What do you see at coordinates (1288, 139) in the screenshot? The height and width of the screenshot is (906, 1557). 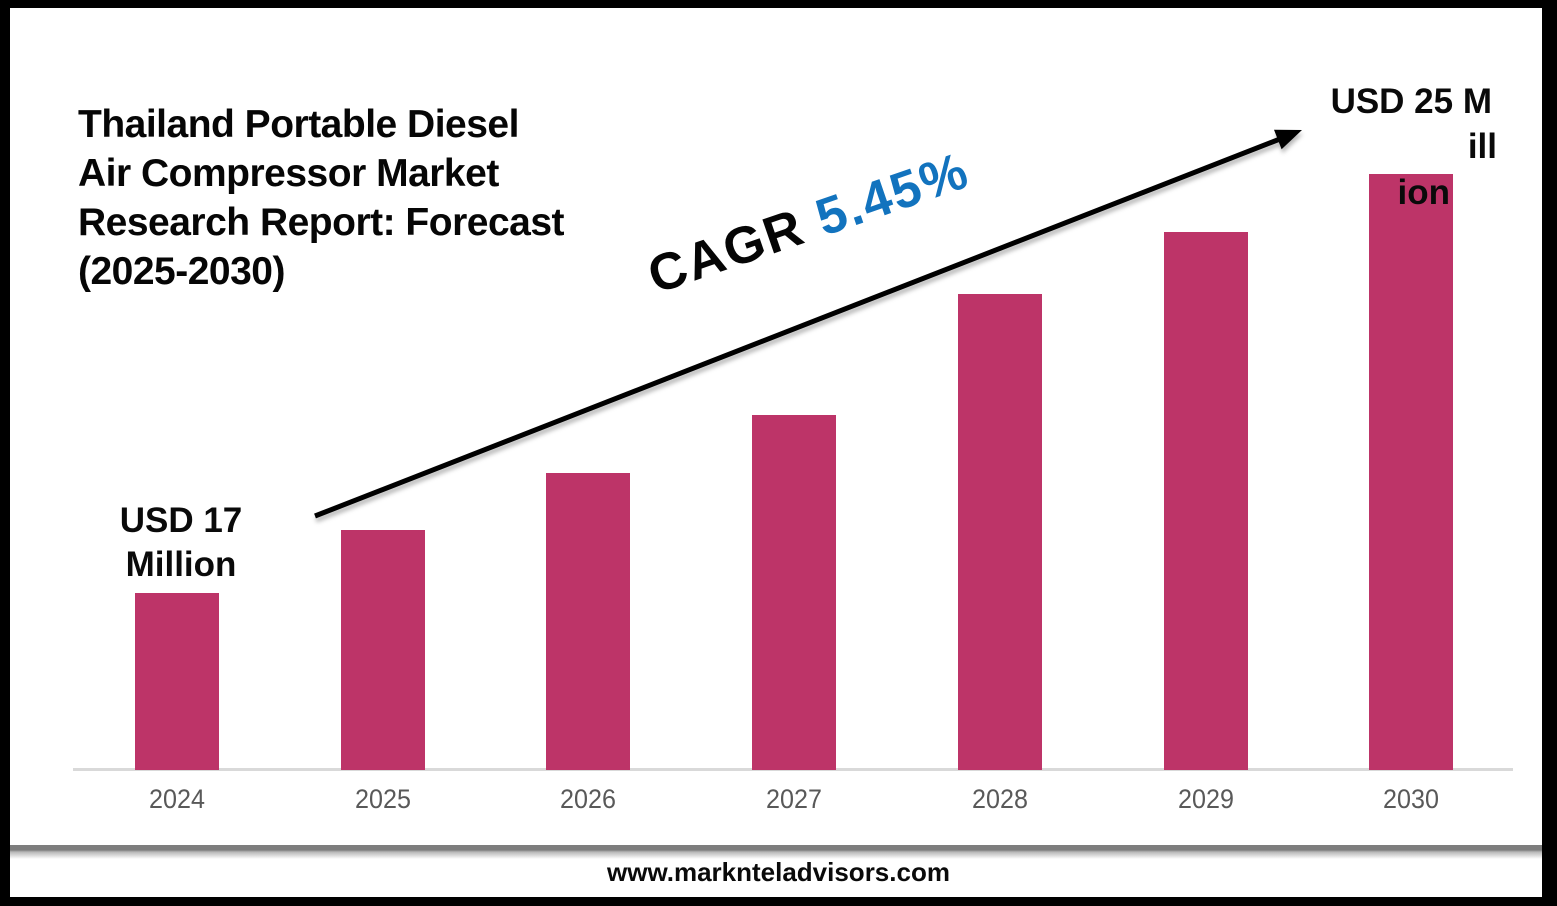 I see `trend-arrow-head-icon` at bounding box center [1288, 139].